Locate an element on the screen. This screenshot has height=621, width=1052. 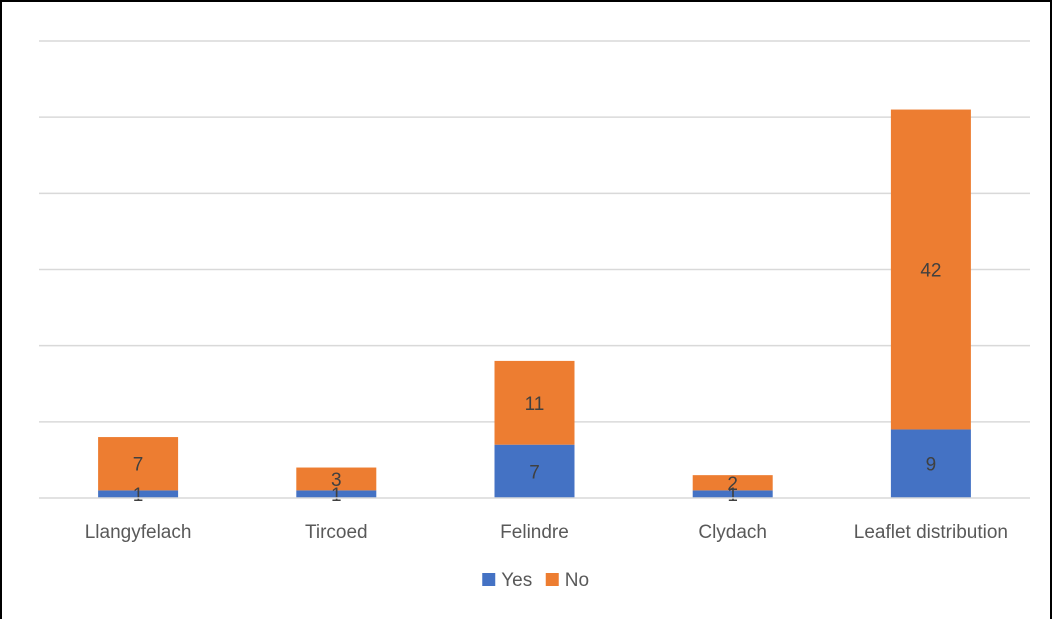
data-label-no-2: 11 is located at coordinates (535, 404).